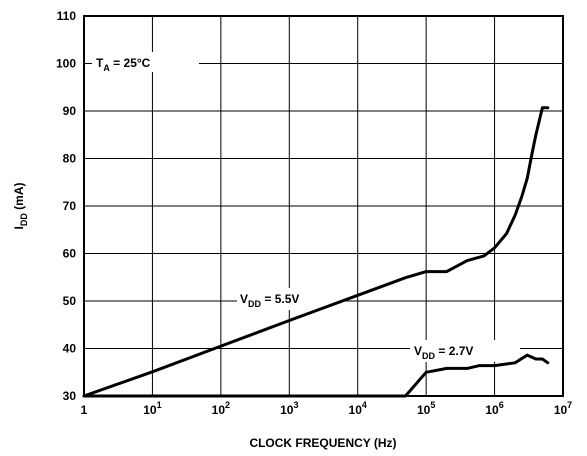 The height and width of the screenshot is (456, 587). What do you see at coordinates (24, 219) in the screenshot?
I see `y-axis-label-sub: DD` at bounding box center [24, 219].